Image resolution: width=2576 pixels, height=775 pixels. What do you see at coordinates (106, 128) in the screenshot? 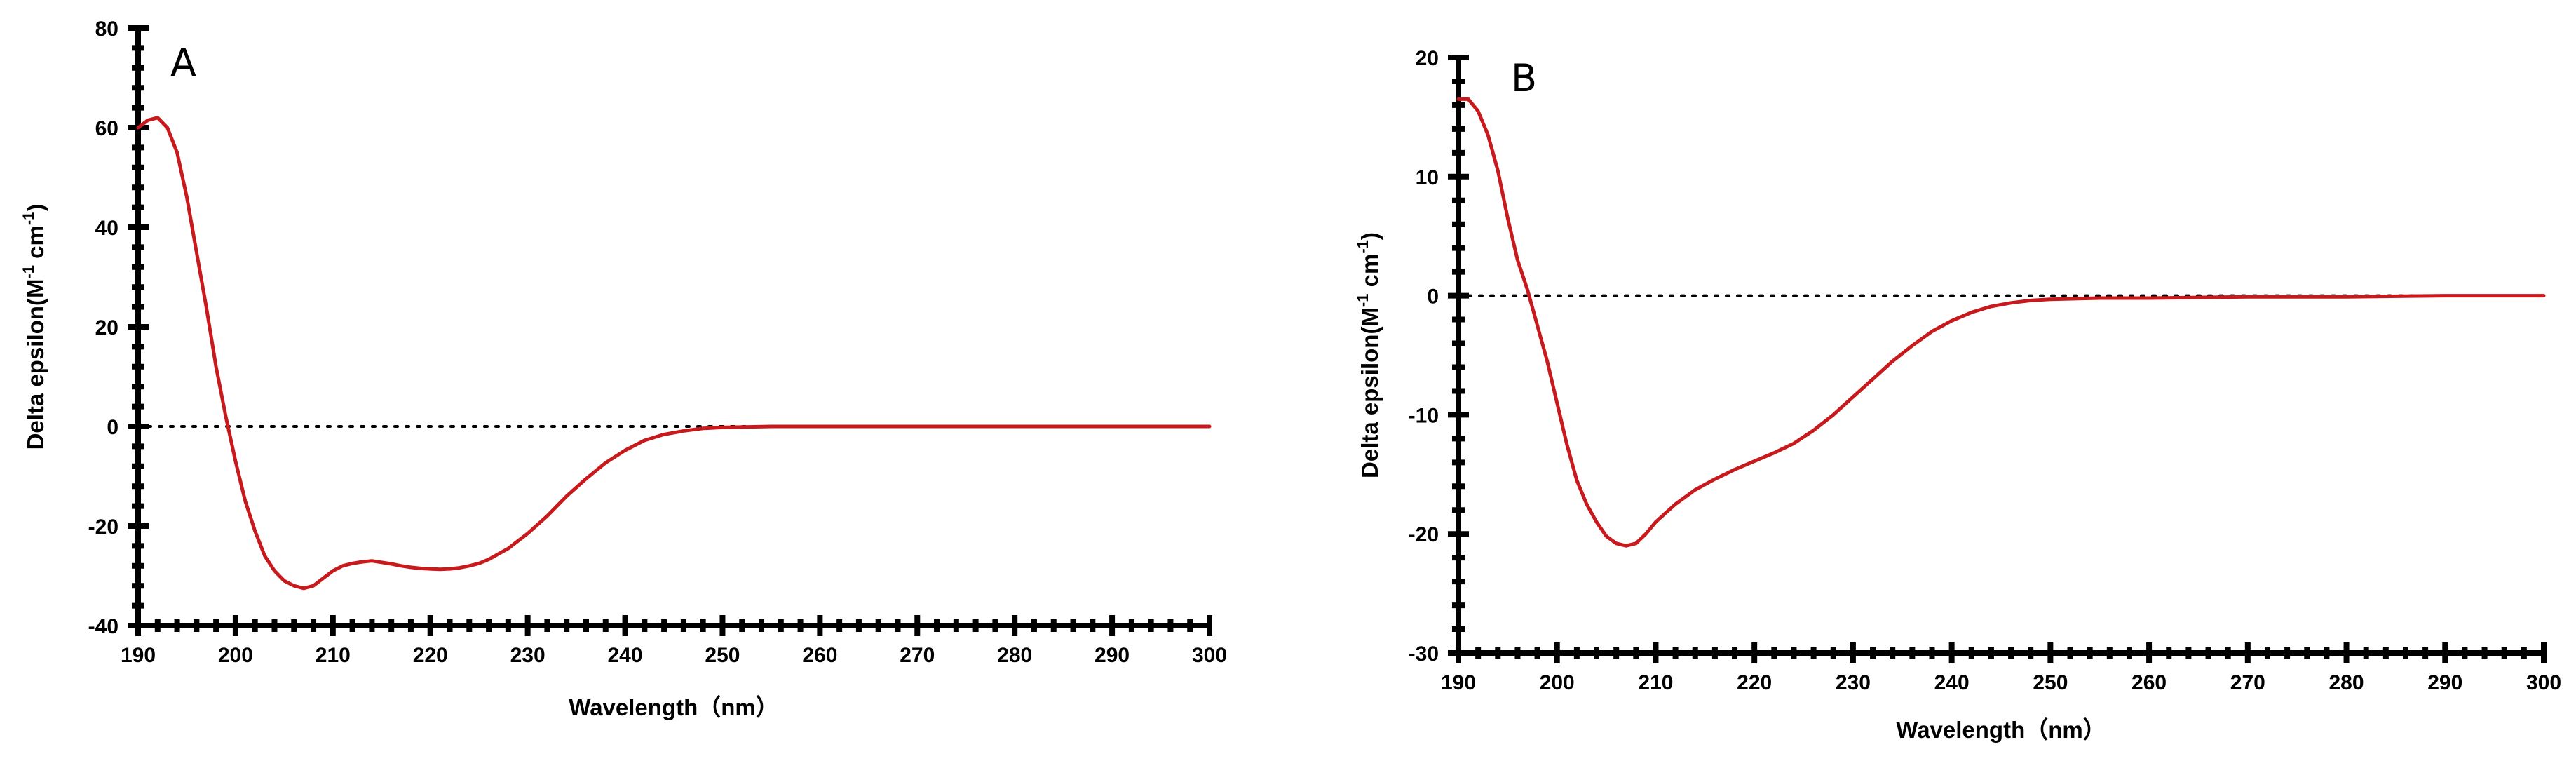
I see `y-tick-label: 60` at bounding box center [106, 128].